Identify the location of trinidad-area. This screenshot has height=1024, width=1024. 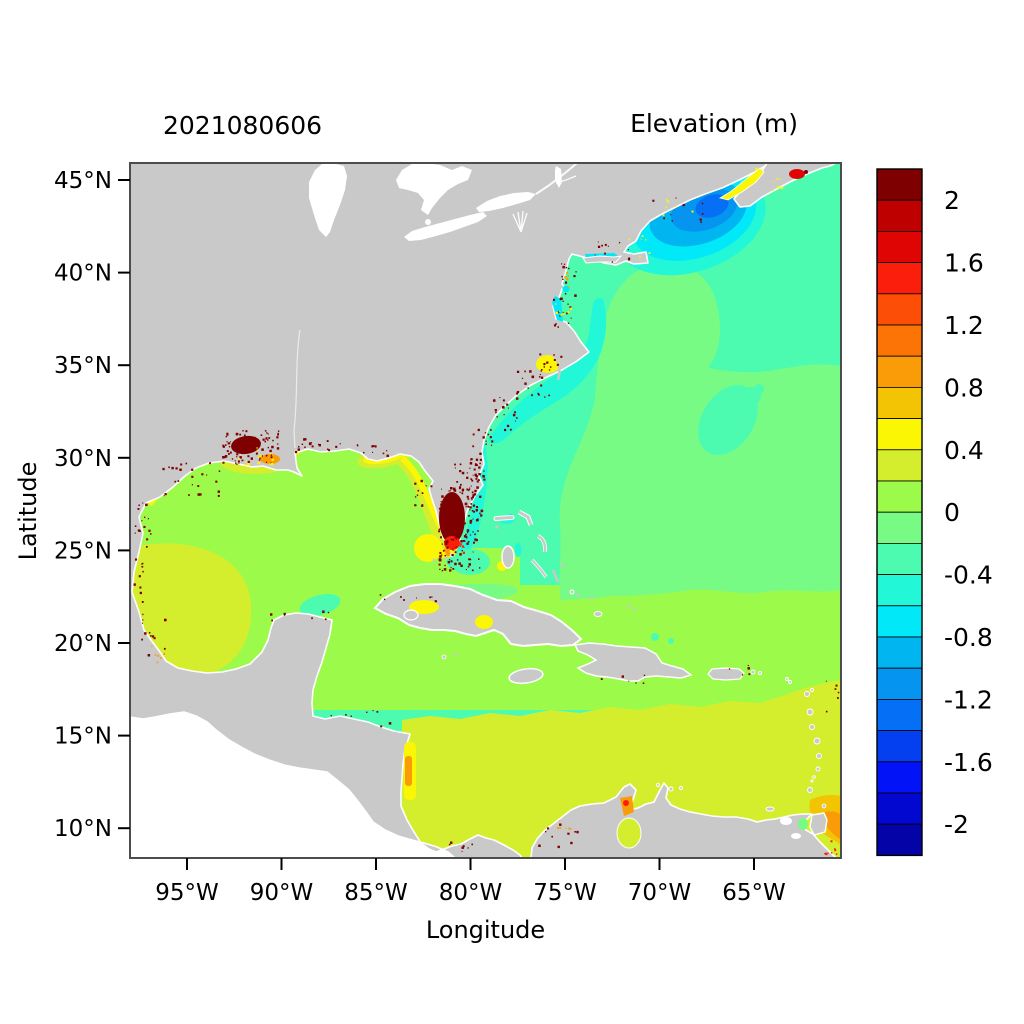
(804, 821).